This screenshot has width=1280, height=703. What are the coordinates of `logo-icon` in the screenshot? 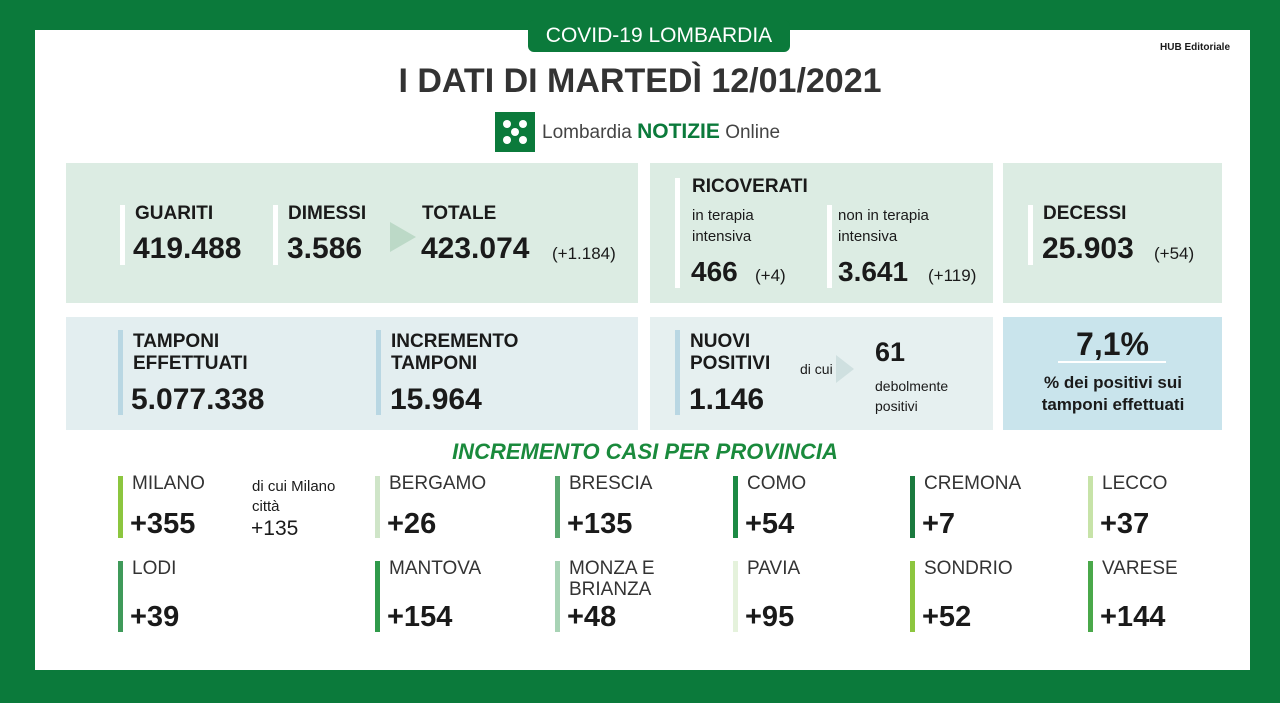 It's located at (515, 132).